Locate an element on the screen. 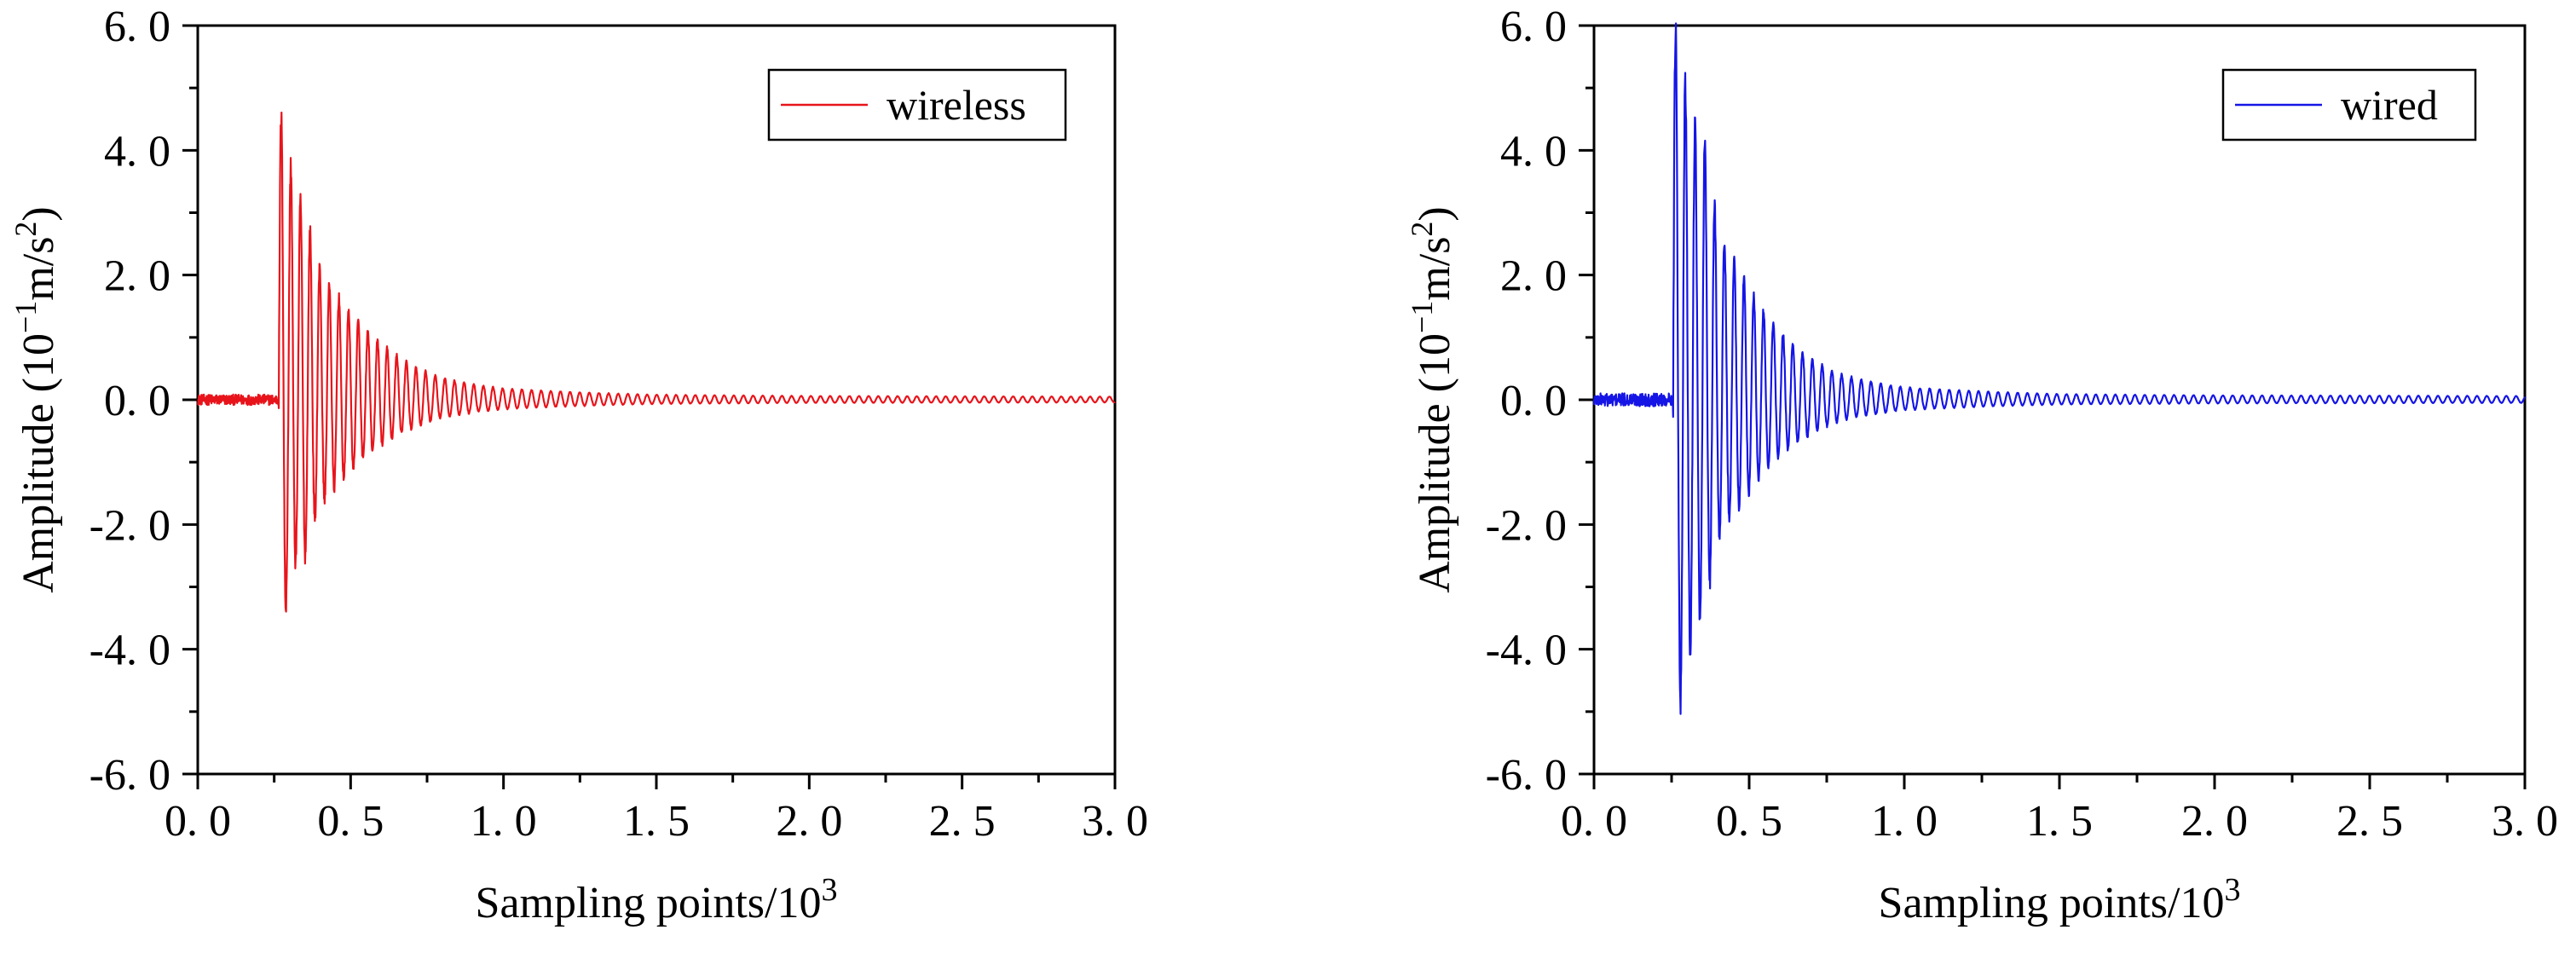 The width and height of the screenshot is (2576, 953). legend-label-wireless: wireless is located at coordinates (956, 105).